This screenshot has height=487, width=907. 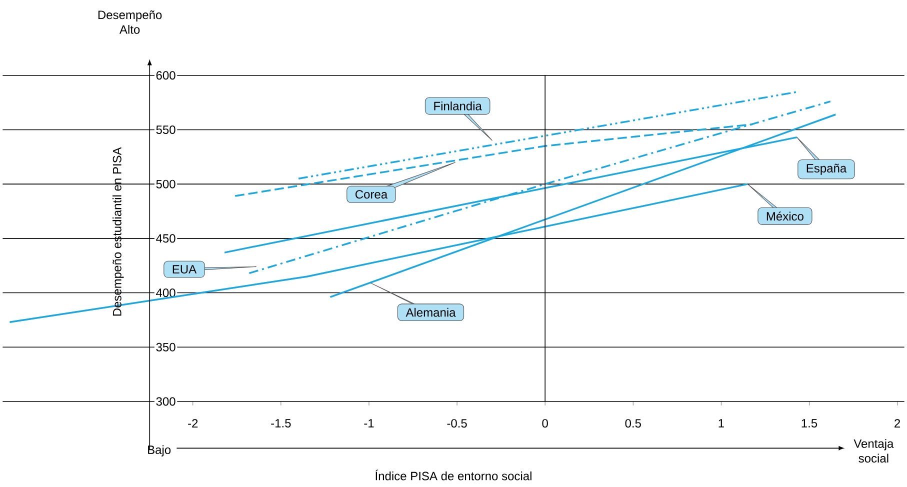 What do you see at coordinates (369, 423) in the screenshot?
I see `x-tick-label: -1` at bounding box center [369, 423].